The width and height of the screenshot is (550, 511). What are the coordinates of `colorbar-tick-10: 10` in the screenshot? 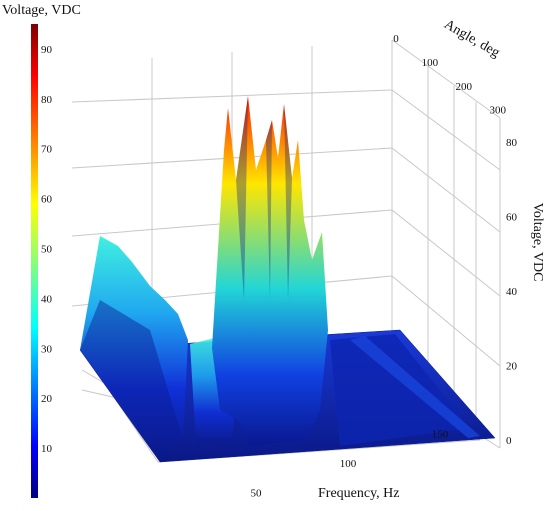 It's located at (47, 449).